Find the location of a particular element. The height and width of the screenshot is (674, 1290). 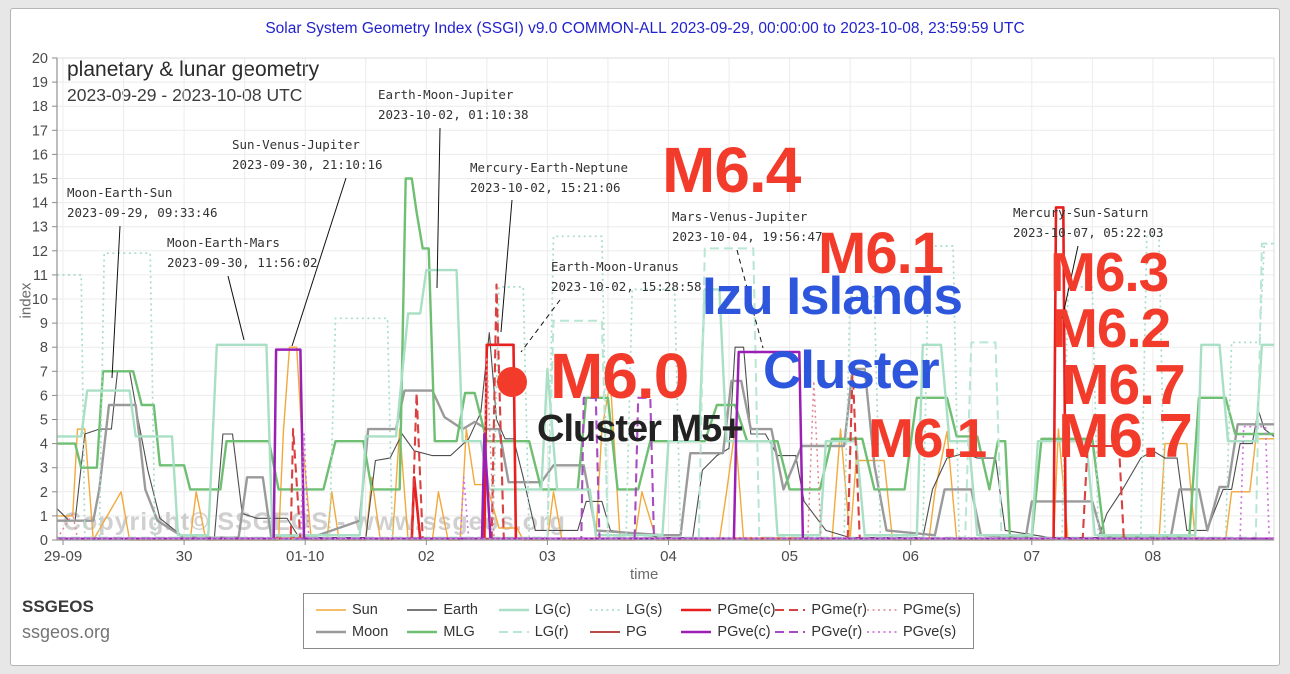

legend-item-MLG: MLG is located at coordinates (452, 632).